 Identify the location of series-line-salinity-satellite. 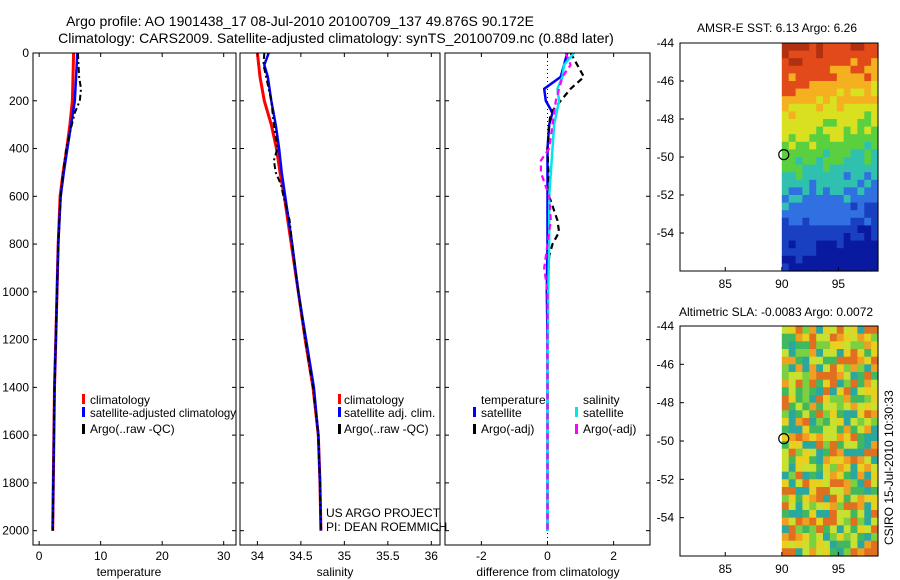
(560, 291).